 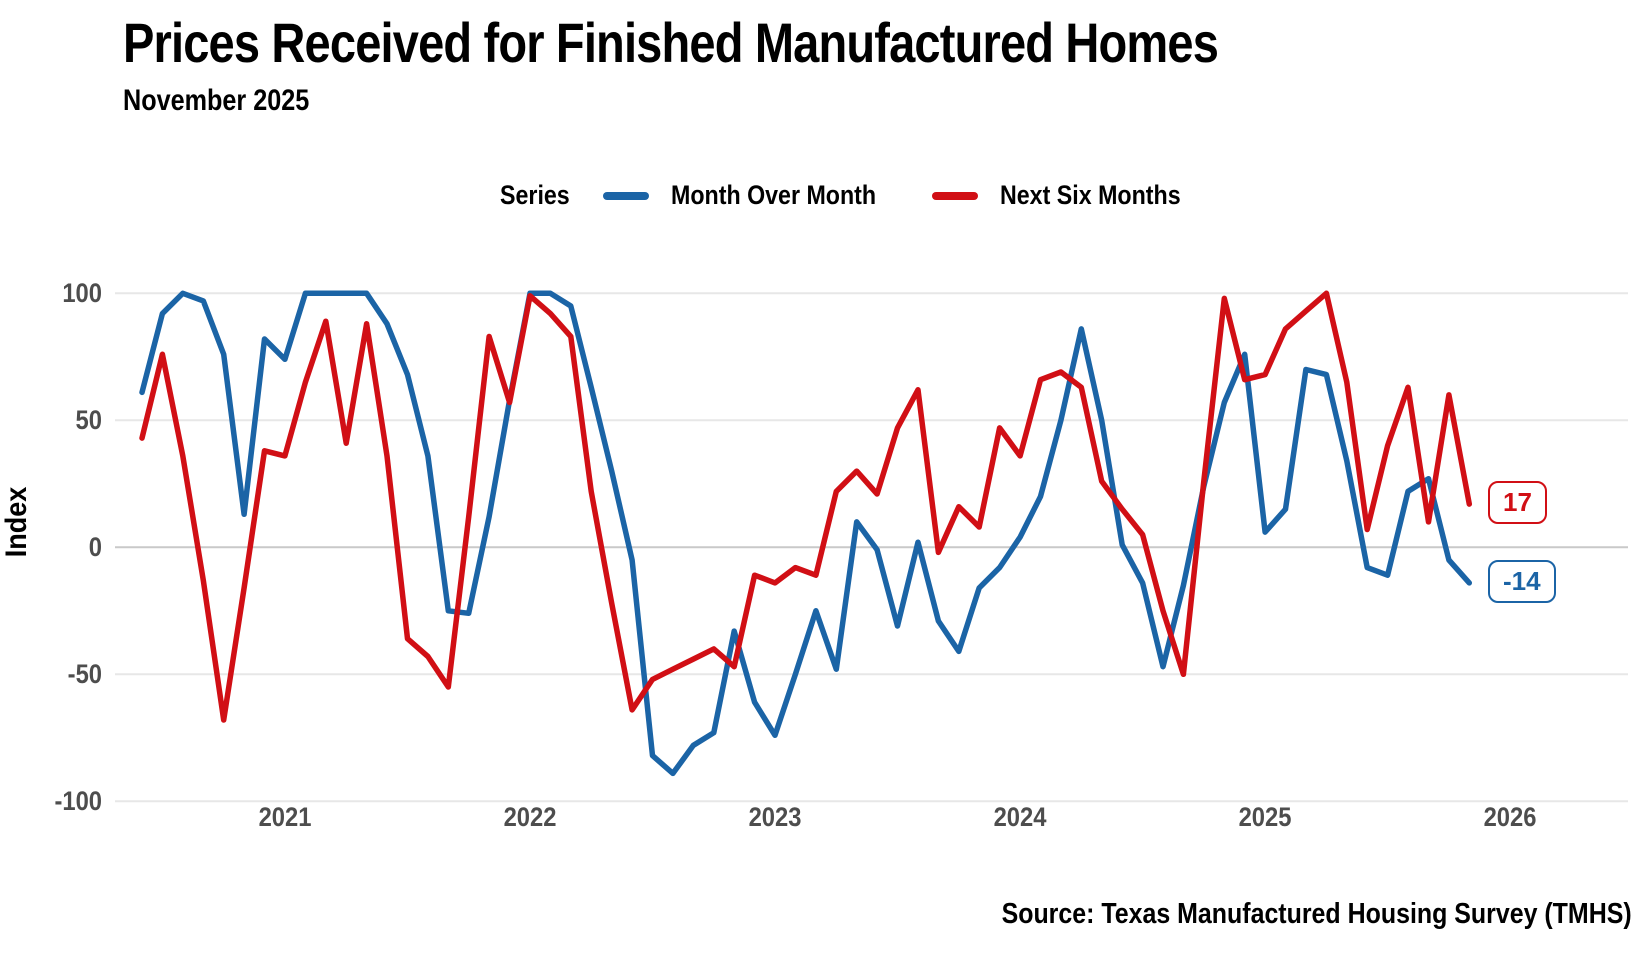 I want to click on x-tick-2025: 2025, so click(x=1265, y=817).